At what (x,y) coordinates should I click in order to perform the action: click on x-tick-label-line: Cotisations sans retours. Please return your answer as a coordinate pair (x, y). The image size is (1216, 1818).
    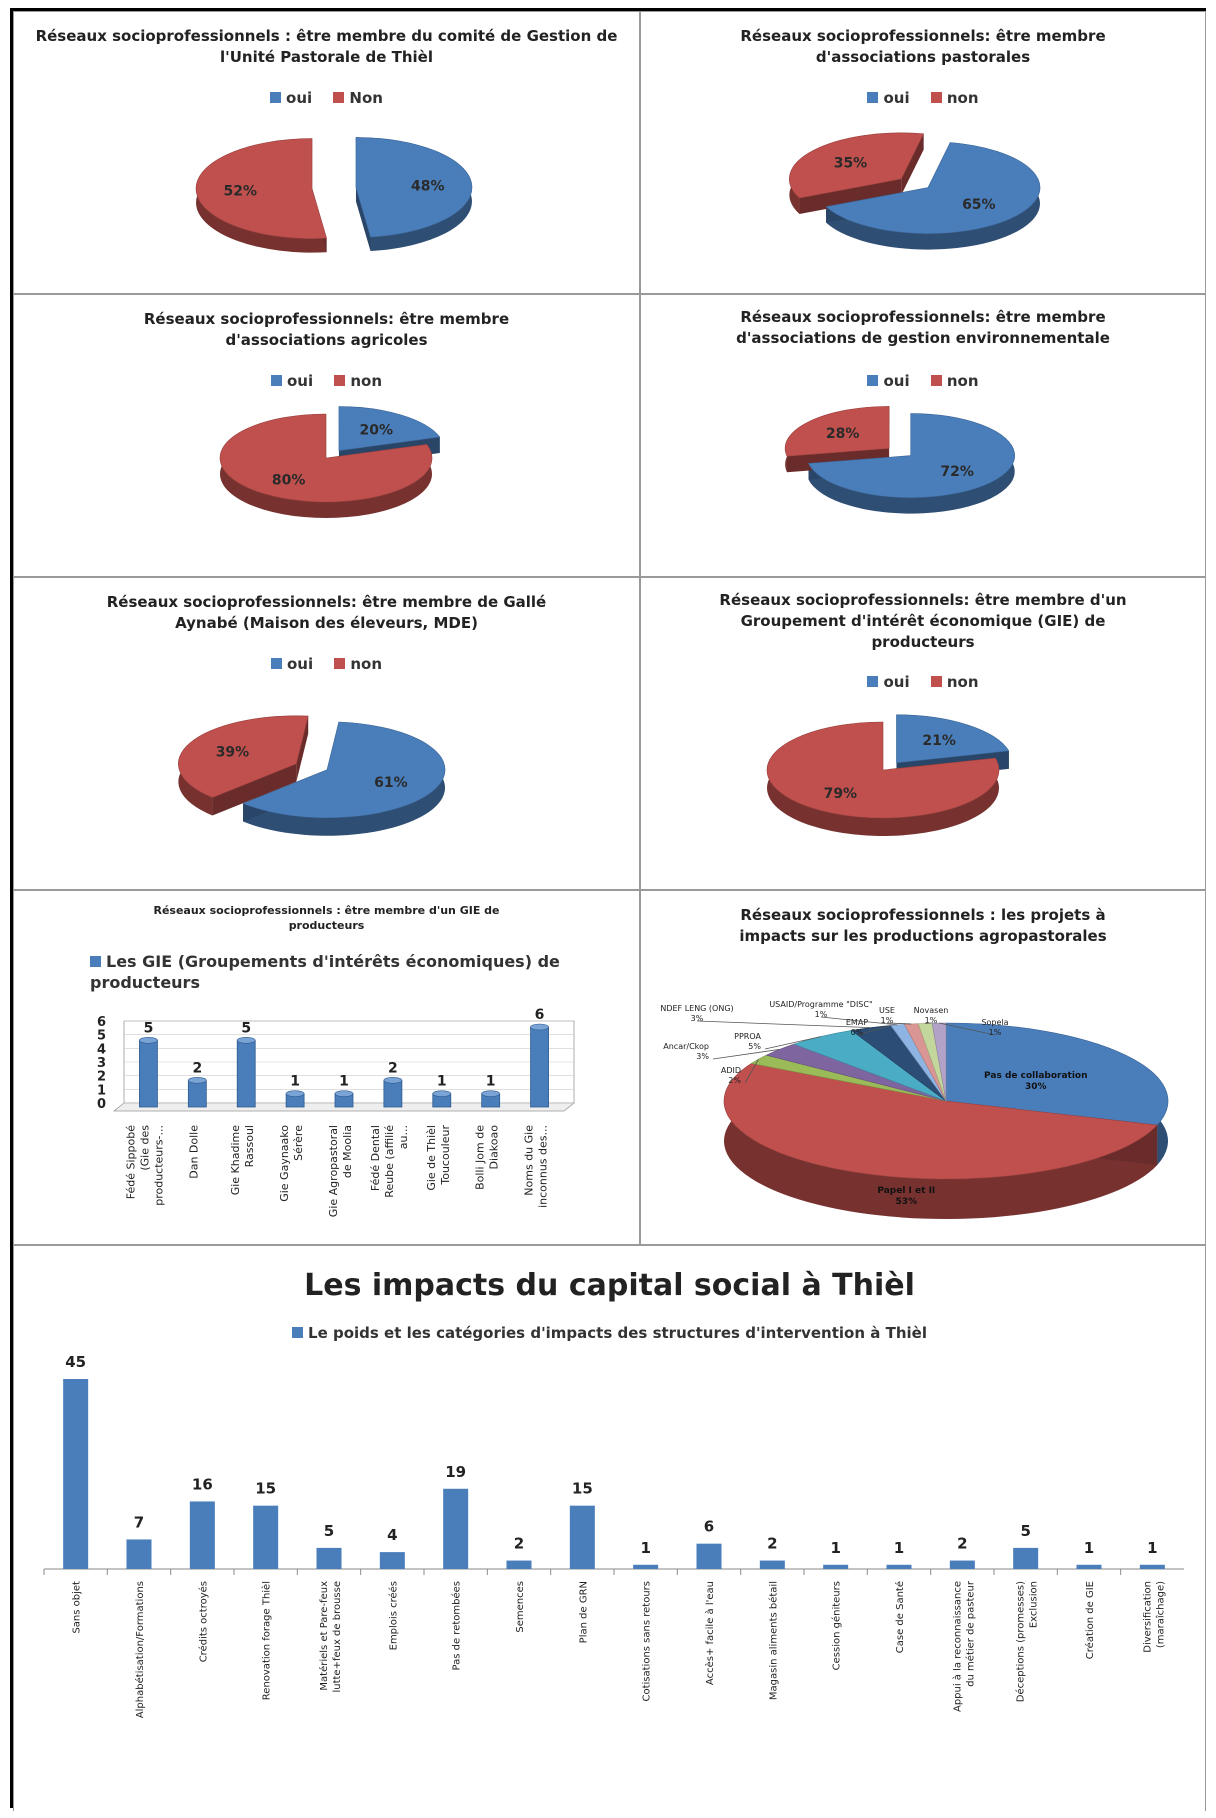
    Looking at the image, I should click on (647, 1641).